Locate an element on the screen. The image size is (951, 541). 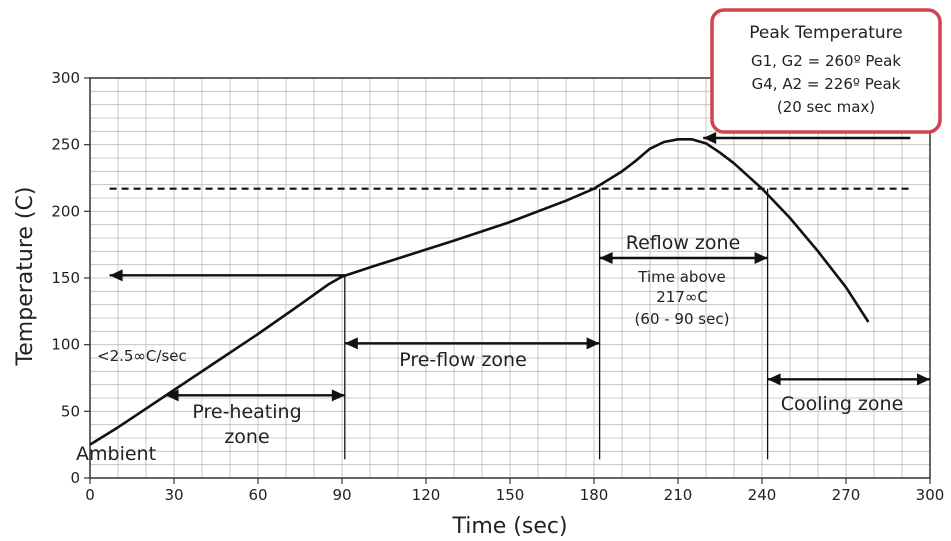
peak-box-line3: (20 sec max) is located at coordinates (826, 107).